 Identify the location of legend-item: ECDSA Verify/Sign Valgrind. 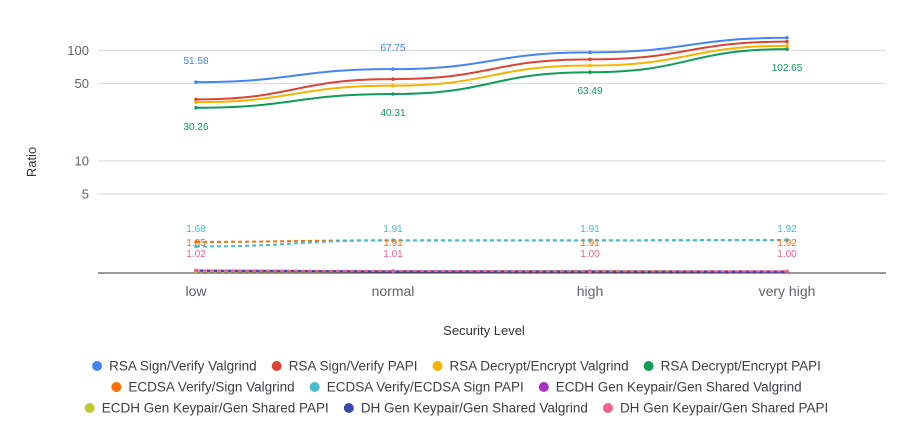
(203, 387).